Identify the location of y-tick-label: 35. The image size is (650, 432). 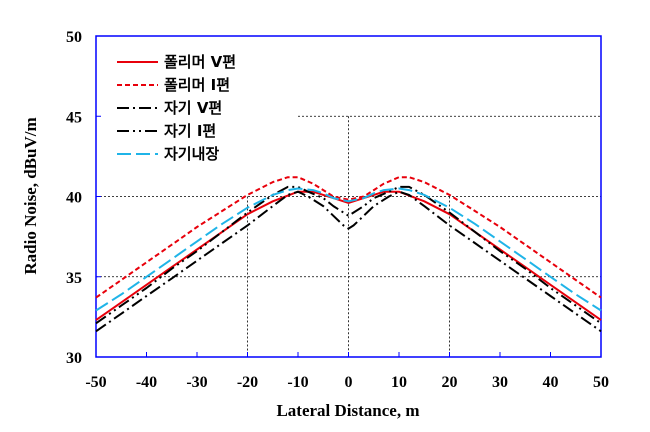
(74, 278).